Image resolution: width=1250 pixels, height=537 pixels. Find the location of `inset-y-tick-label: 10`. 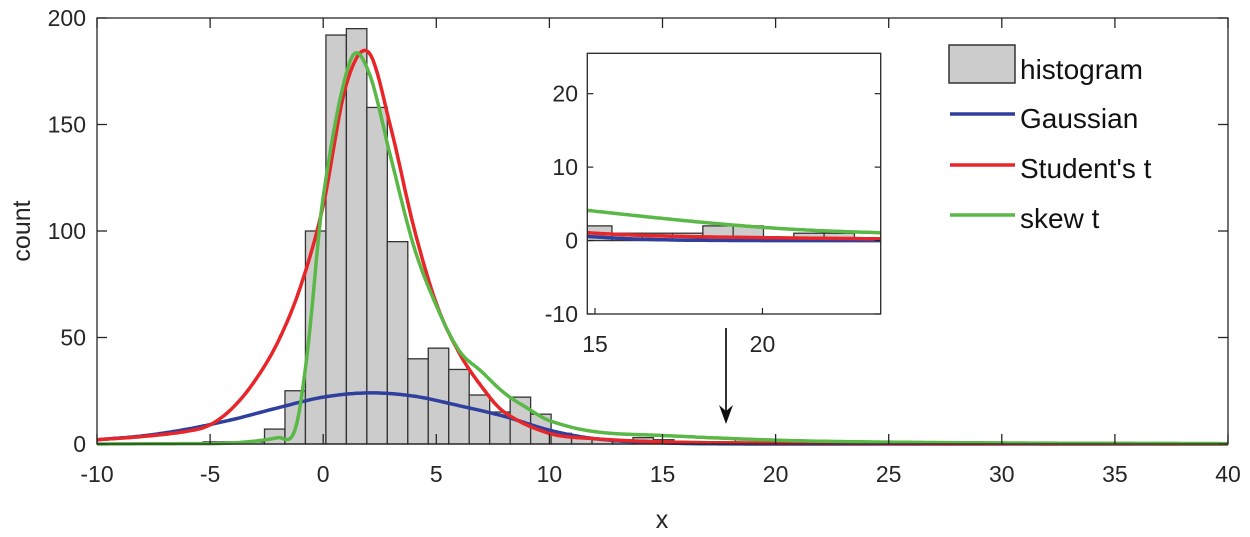

inset-y-tick-label: 10 is located at coordinates (565, 167).